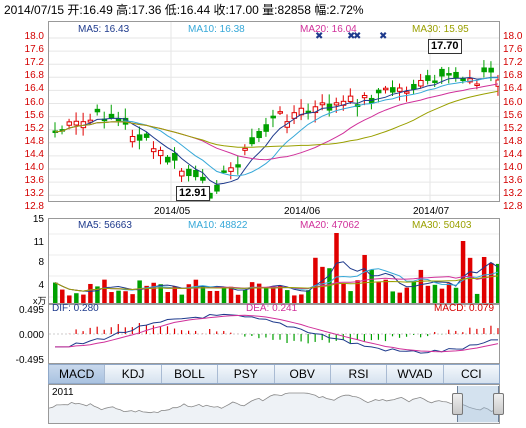 The width and height of the screenshot is (526, 428). I want to click on macd-y-tick: -0.495, so click(29, 360).